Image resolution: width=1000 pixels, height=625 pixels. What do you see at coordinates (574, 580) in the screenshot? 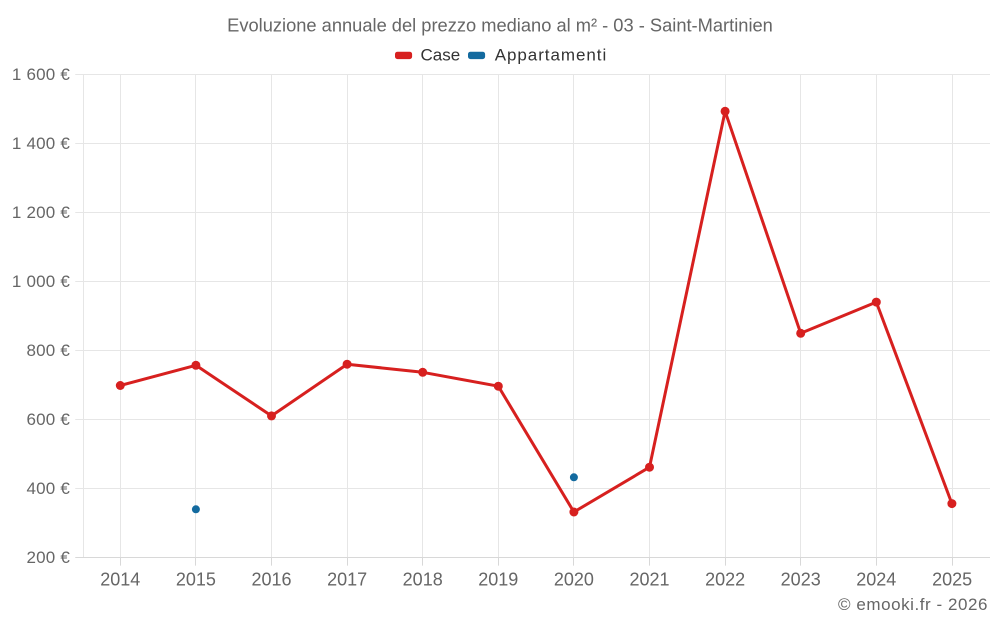
I see `svg-text: 2020` at bounding box center [574, 580].